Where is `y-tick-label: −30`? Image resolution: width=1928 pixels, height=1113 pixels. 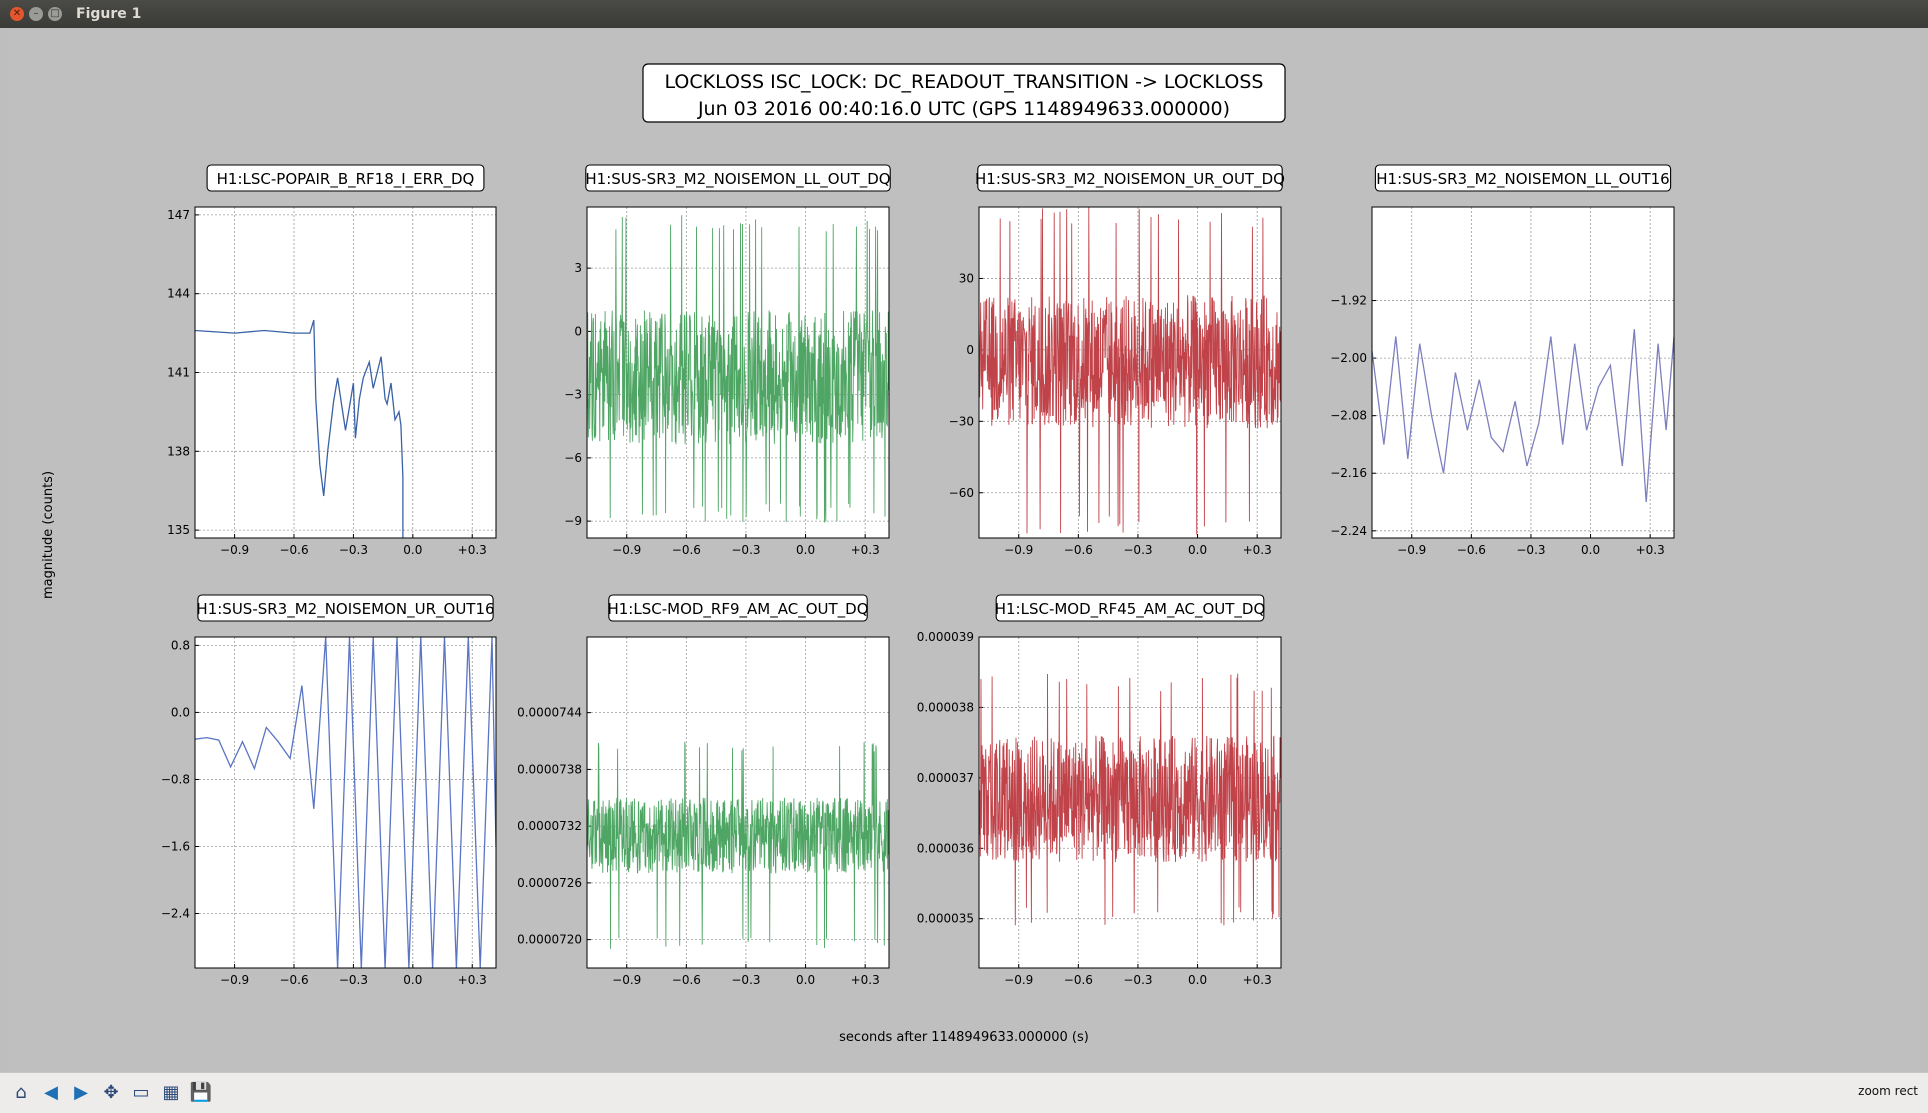
y-tick-label: −30 is located at coordinates (961, 421).